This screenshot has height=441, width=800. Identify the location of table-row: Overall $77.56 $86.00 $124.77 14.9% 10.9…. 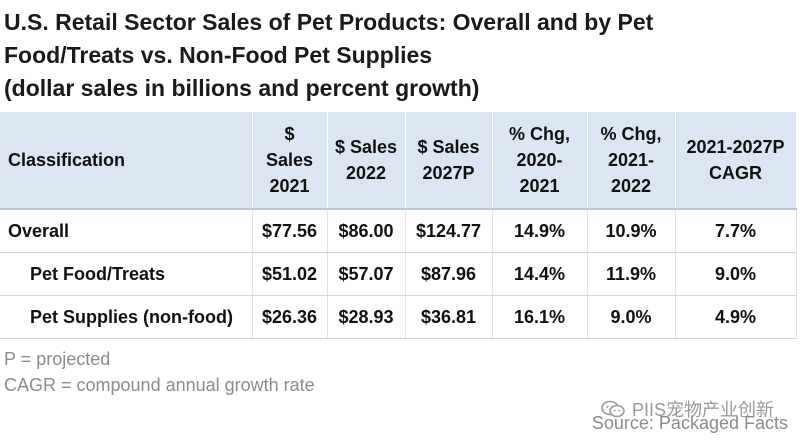
(398, 231).